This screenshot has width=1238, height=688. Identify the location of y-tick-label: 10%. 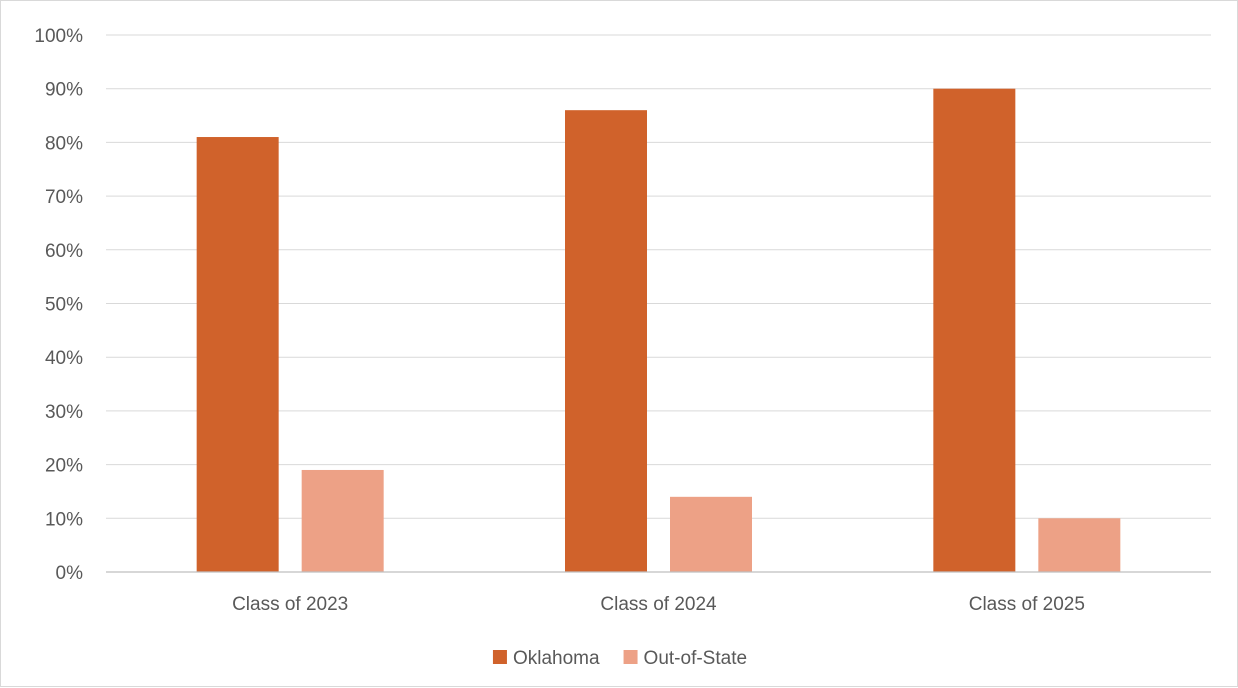
(64, 519).